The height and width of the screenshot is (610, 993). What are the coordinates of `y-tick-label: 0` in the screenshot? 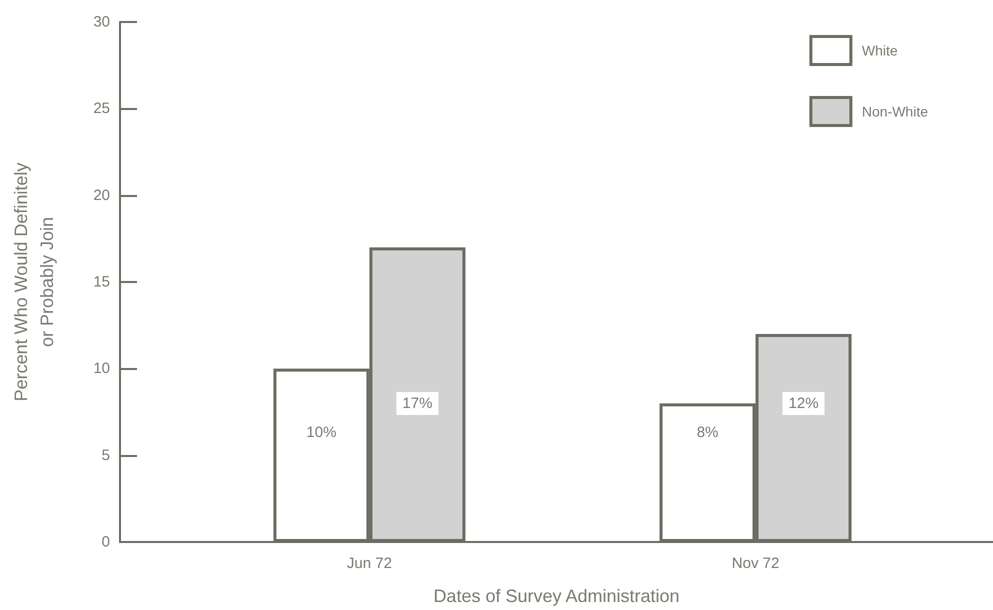 It's located at (106, 542).